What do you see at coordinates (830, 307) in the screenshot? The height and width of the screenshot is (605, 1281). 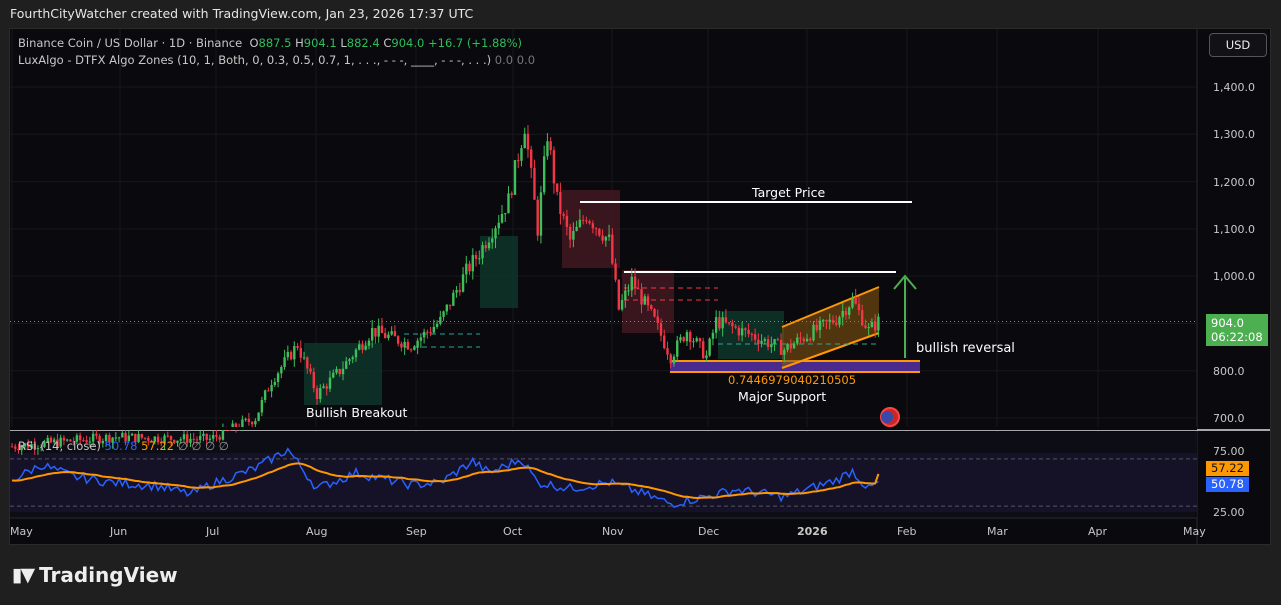 I see `channel-upper` at bounding box center [830, 307].